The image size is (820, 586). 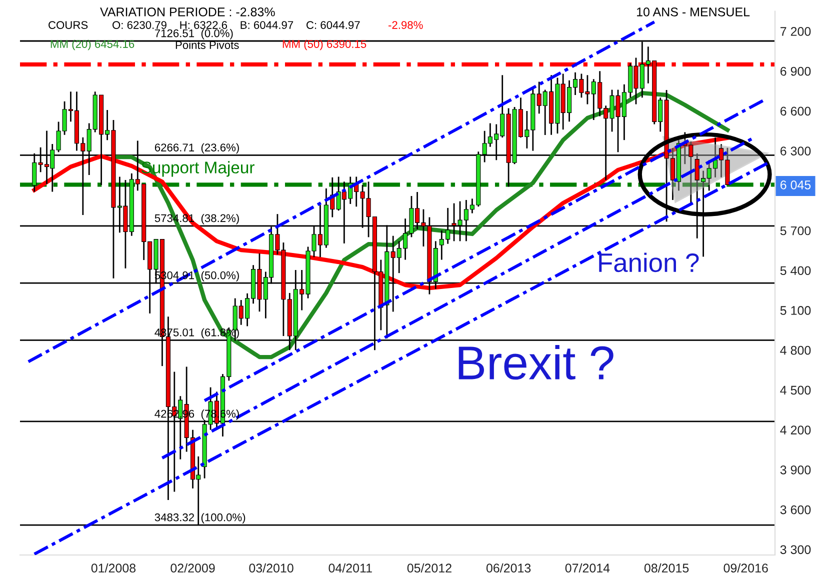 What do you see at coordinates (666, 568) in the screenshot?
I see `x-tick-label: 08/2015` at bounding box center [666, 568].